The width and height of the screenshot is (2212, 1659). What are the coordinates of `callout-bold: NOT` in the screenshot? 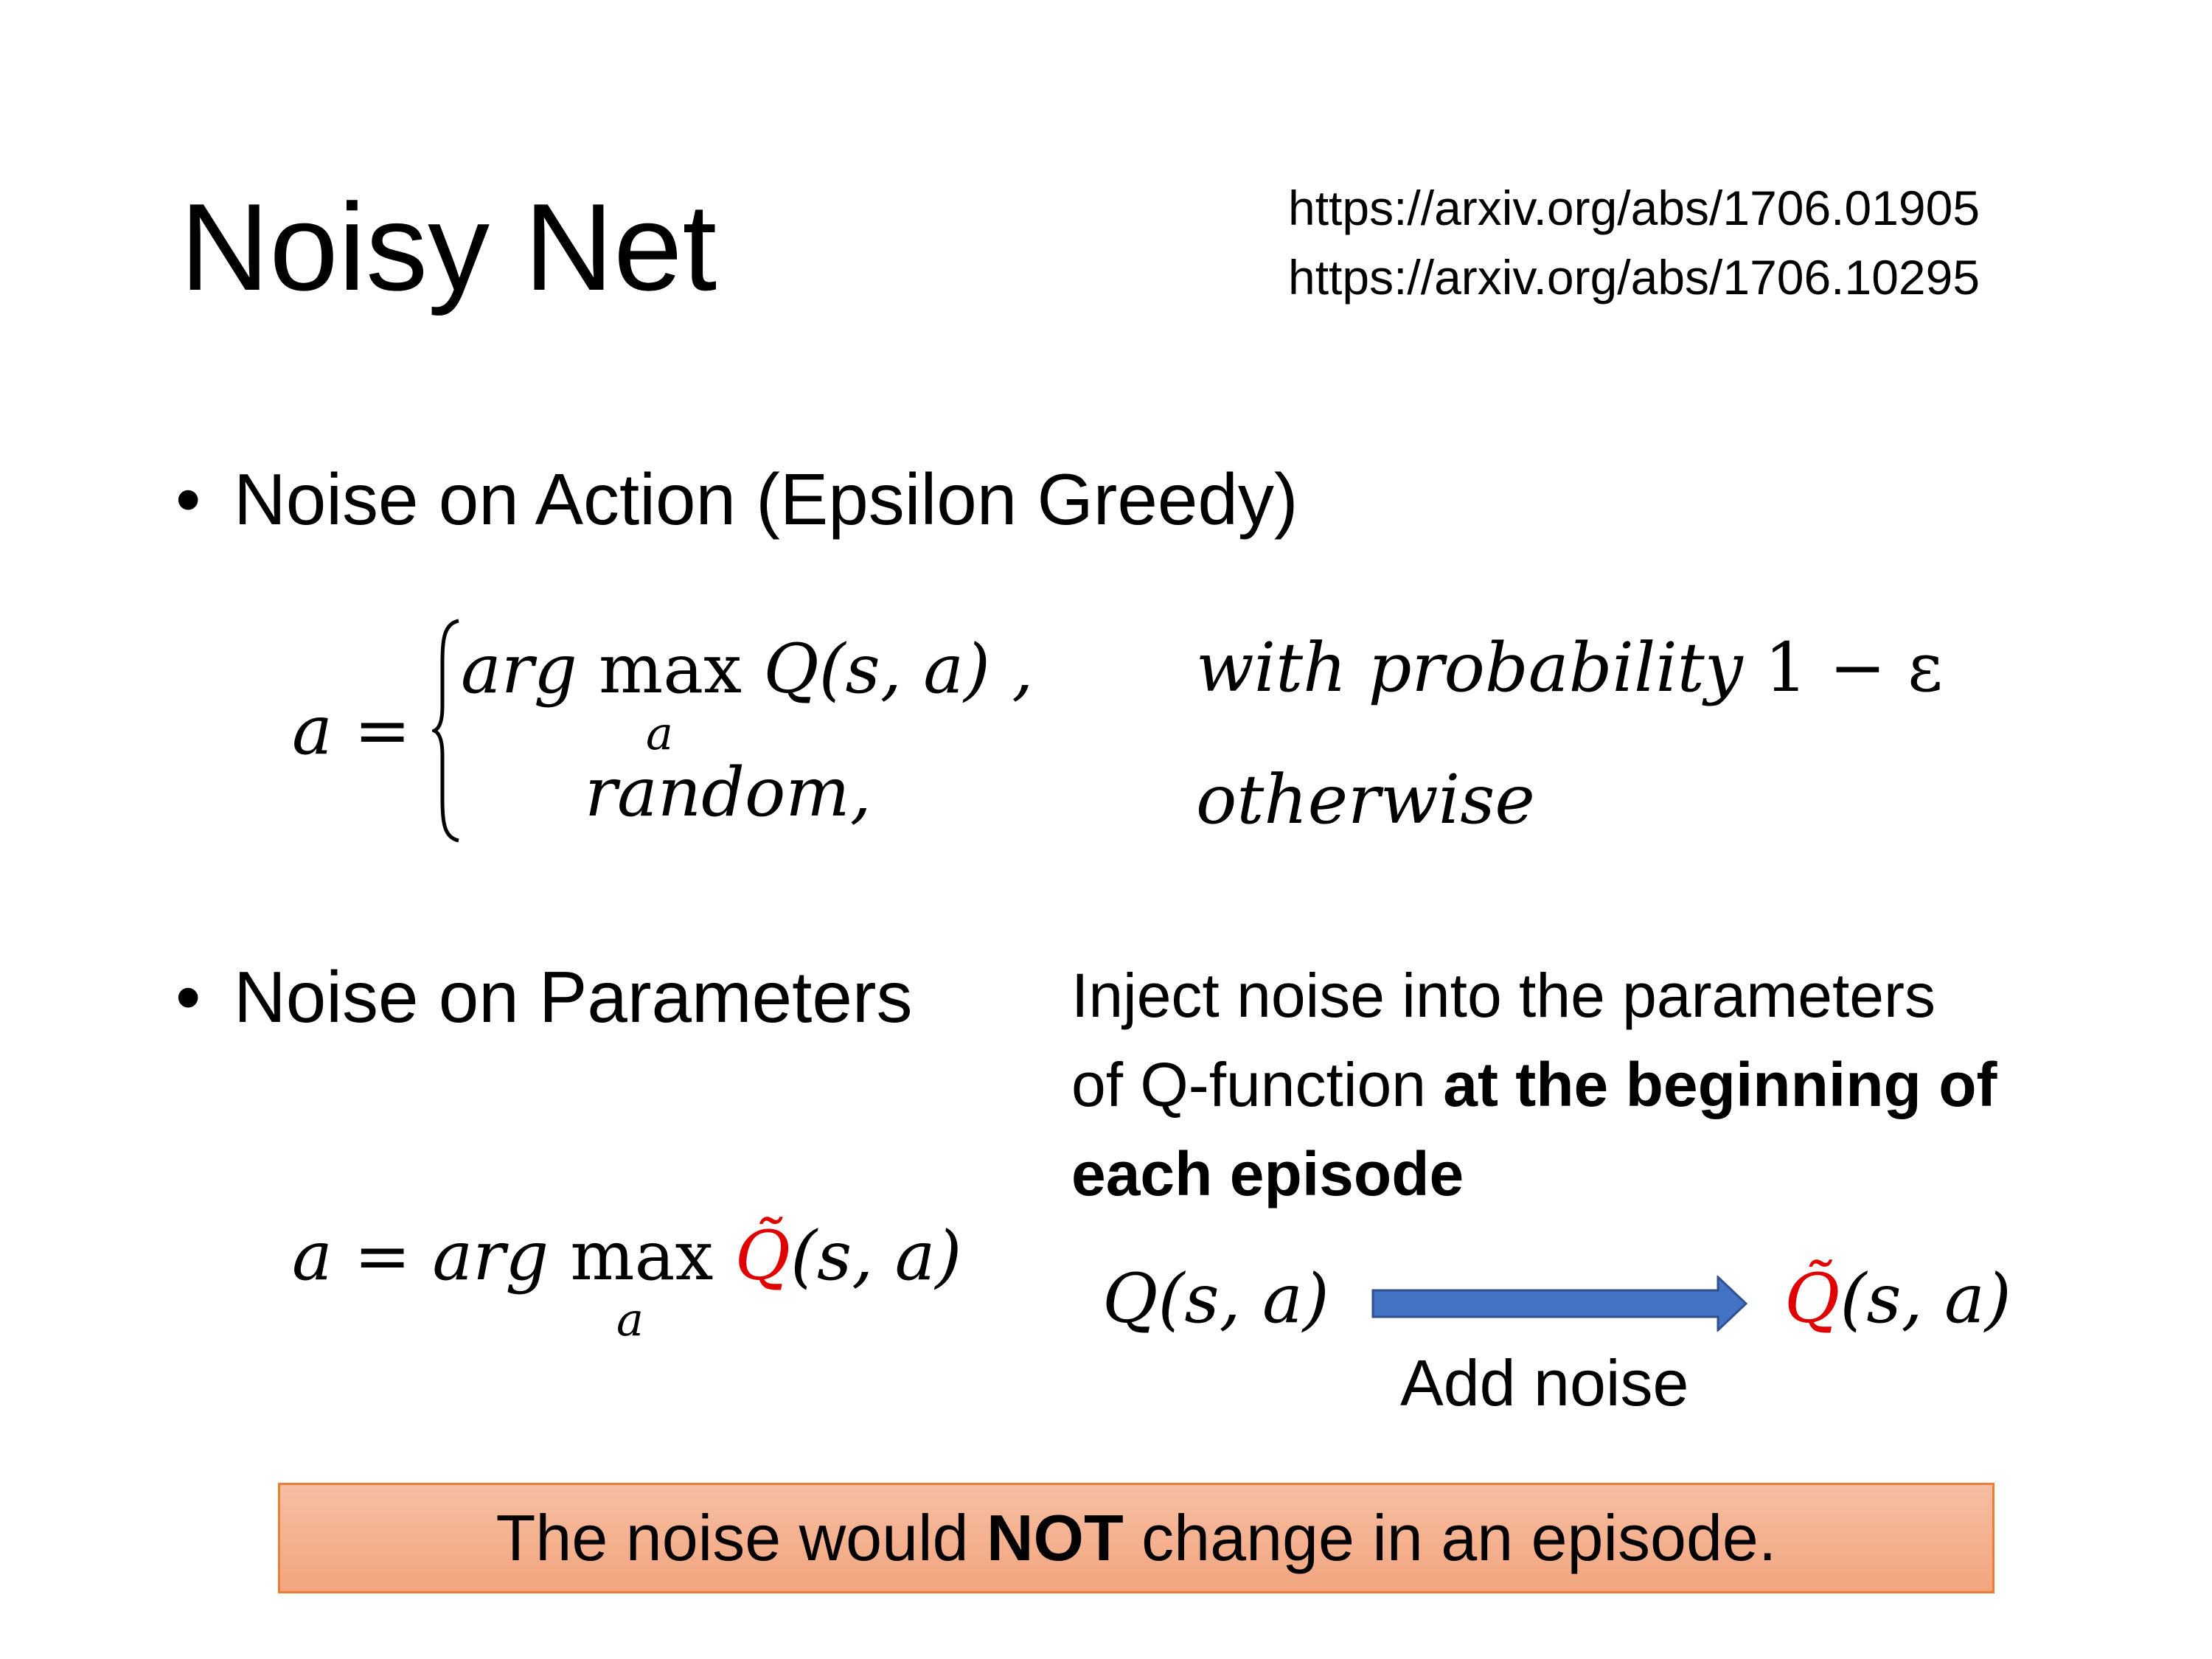 It's located at (1055, 1537).